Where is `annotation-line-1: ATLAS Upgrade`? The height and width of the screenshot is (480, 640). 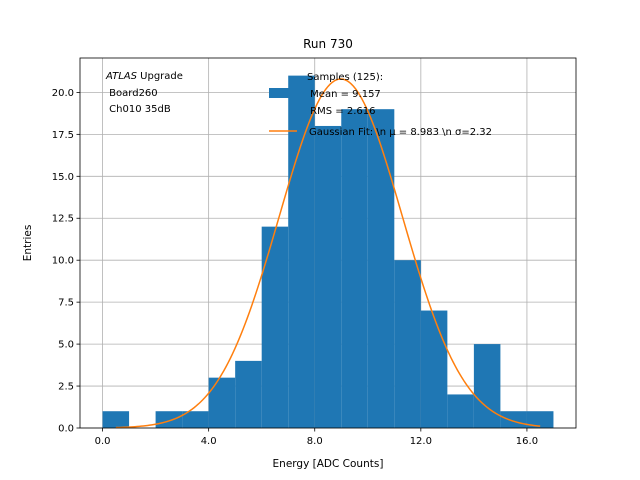 annotation-line-1: ATLAS Upgrade is located at coordinates (144, 76).